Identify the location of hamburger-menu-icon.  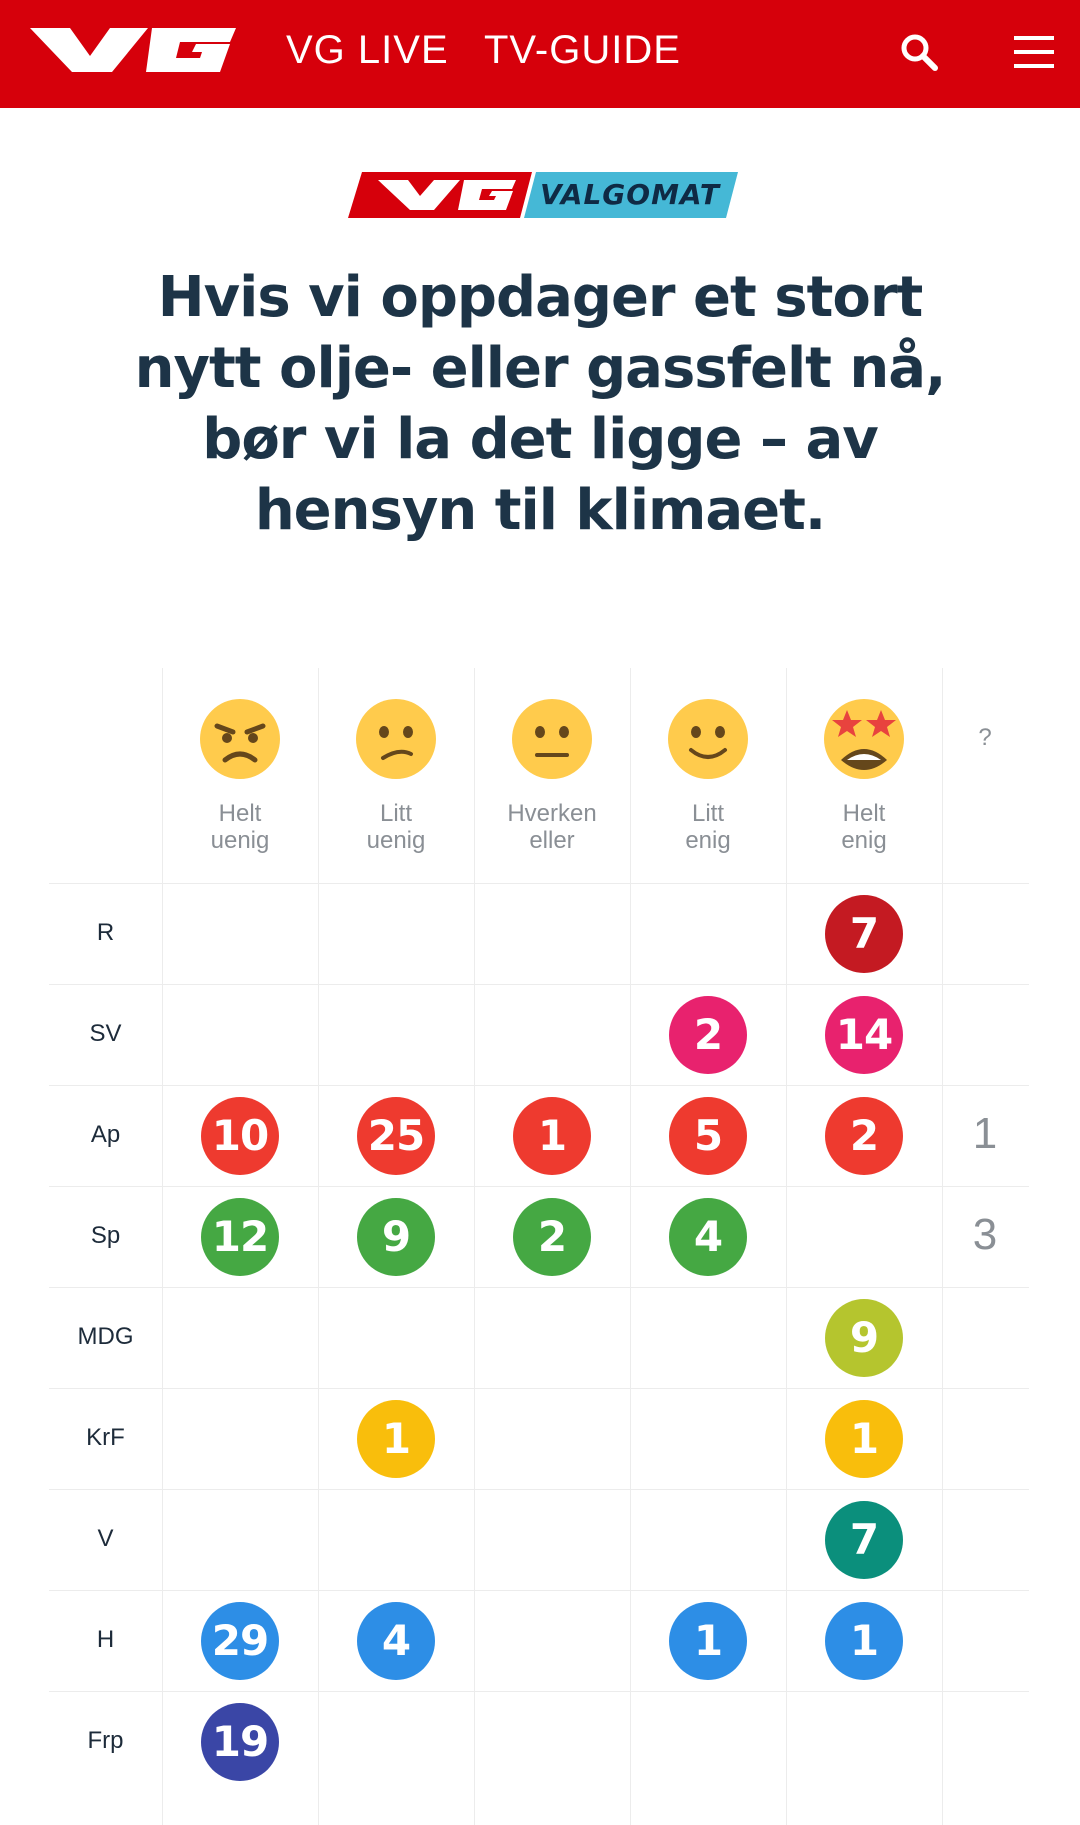
(1034, 52).